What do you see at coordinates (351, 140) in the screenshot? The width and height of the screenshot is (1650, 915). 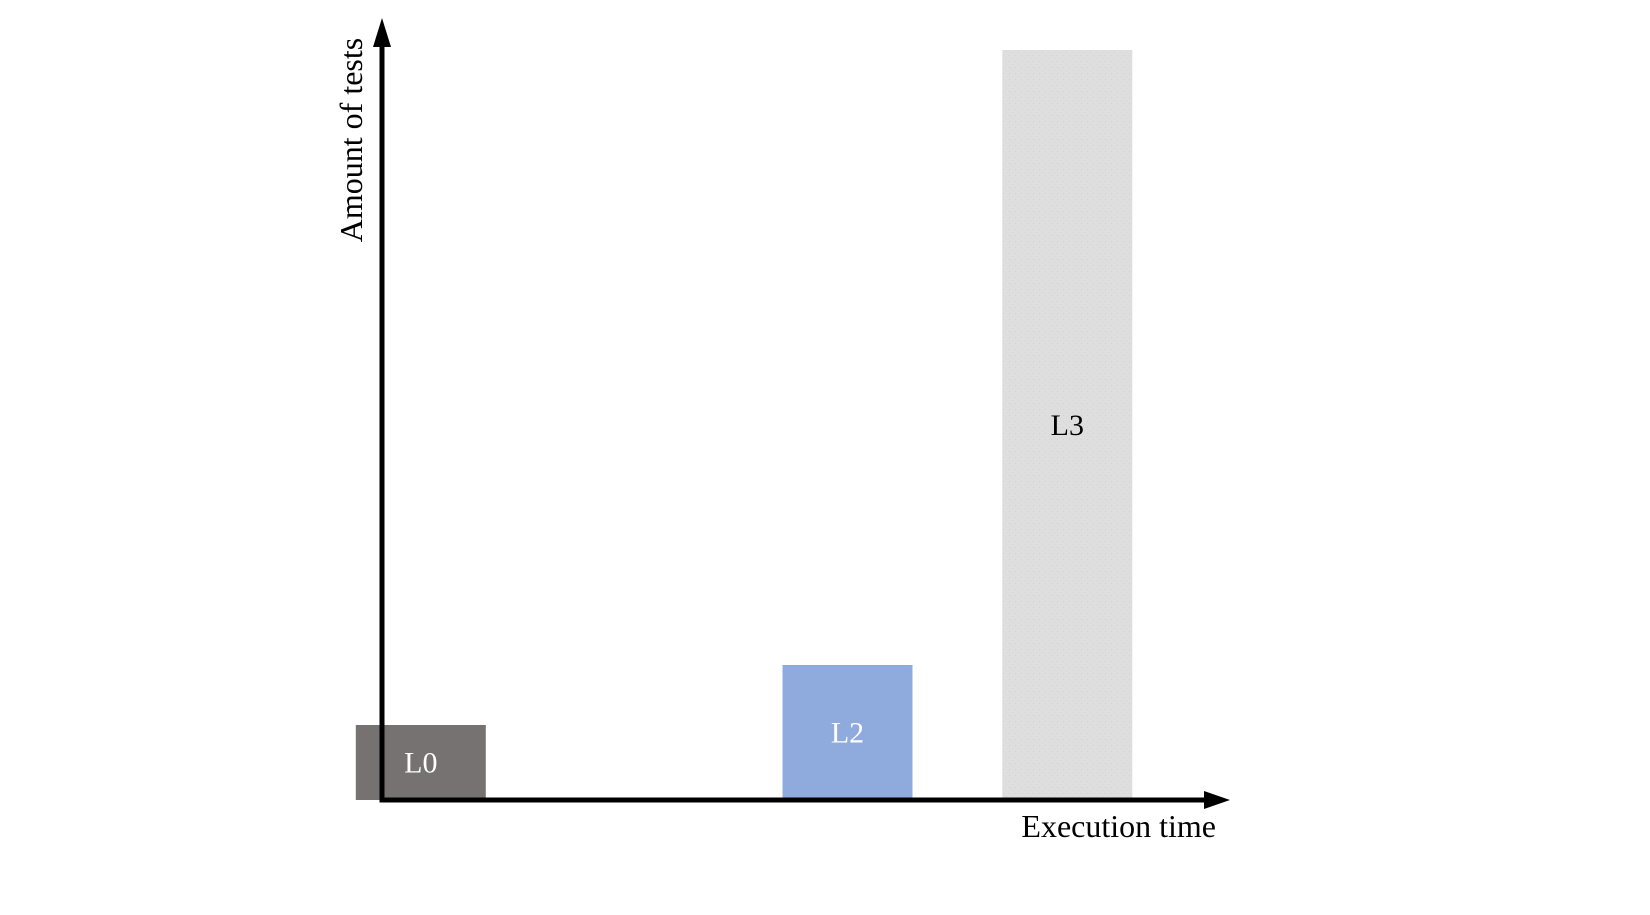 I see `y-axis-label: Amount of tests` at bounding box center [351, 140].